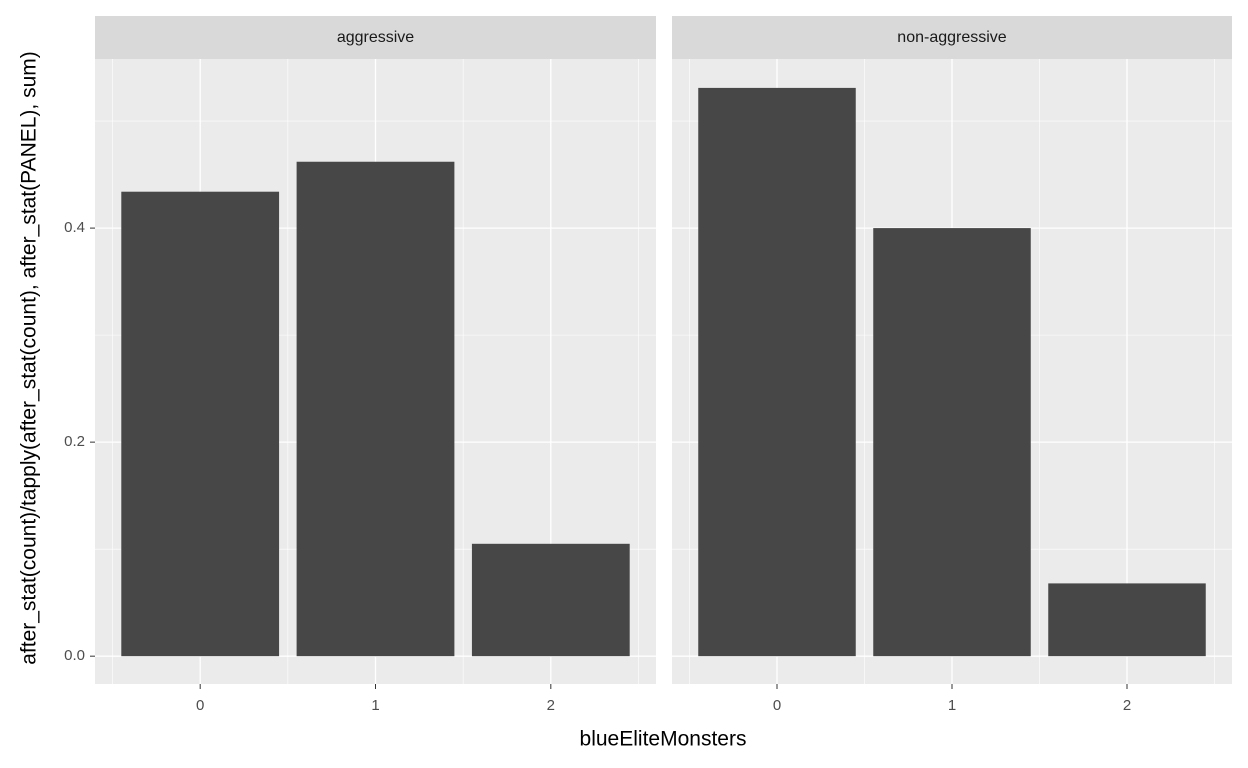 Image resolution: width=1248 pixels, height=768 pixels. What do you see at coordinates (74, 655) in the screenshot?
I see `y-tick-label: 0.0` at bounding box center [74, 655].